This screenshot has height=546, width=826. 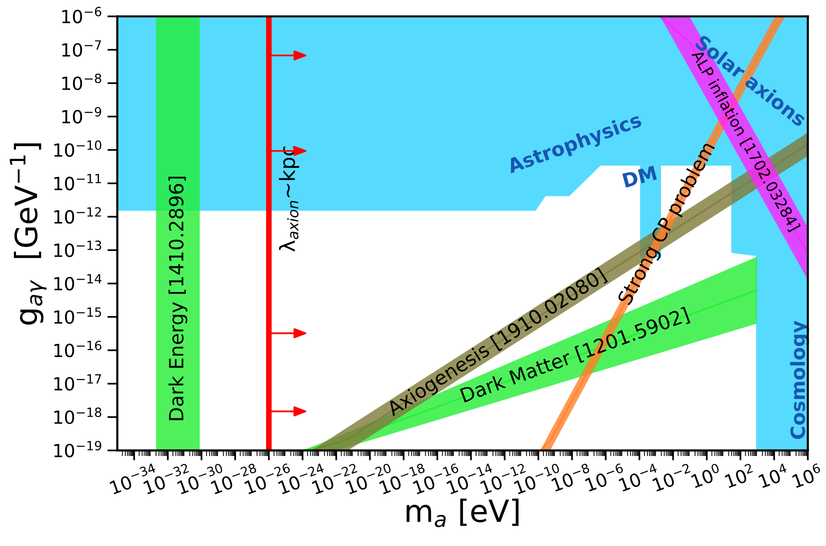 What do you see at coordinates (178, 298) in the screenshot?
I see `band-label: Dark Energy [1410.2896]` at bounding box center [178, 298].